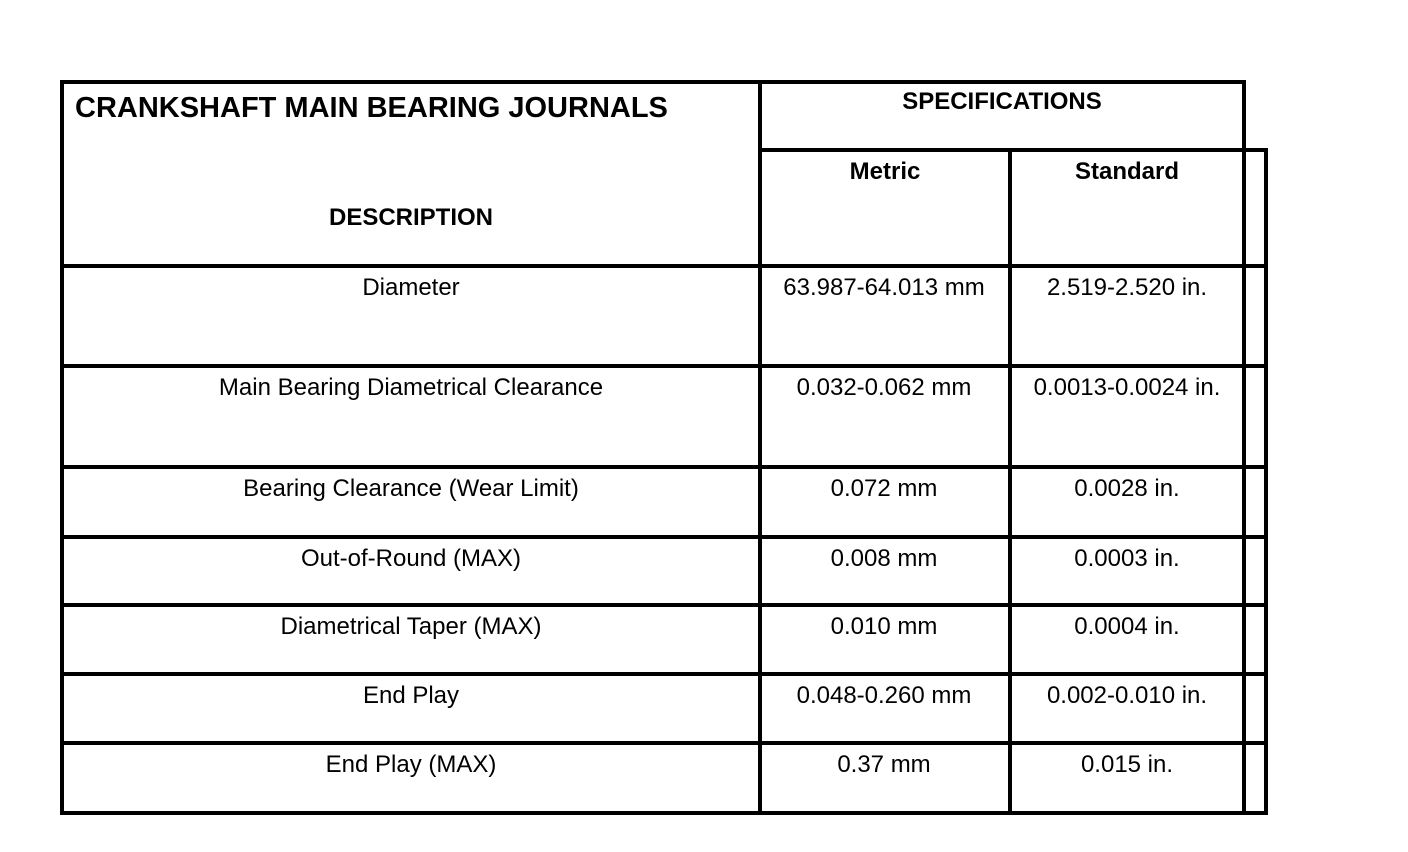 This screenshot has width=1408, height=852. What do you see at coordinates (371, 108) in the screenshot?
I see `table-title: CRANKSHAFT MAIN BEARING JOURNALS` at bounding box center [371, 108].